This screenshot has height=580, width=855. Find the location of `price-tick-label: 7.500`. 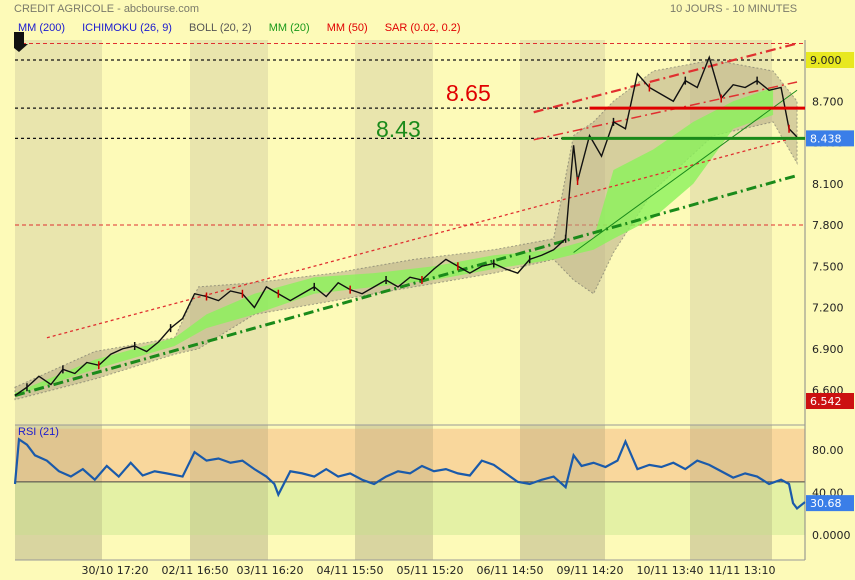

price-tick-label: 7.500 is located at coordinates (828, 266).